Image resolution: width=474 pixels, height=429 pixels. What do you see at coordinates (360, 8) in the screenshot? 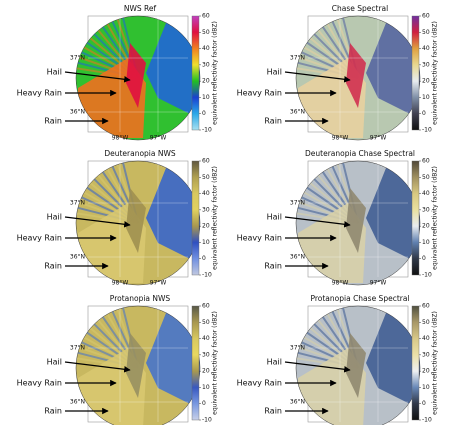
I see `panel-title: Chase Spectral` at bounding box center [360, 8].